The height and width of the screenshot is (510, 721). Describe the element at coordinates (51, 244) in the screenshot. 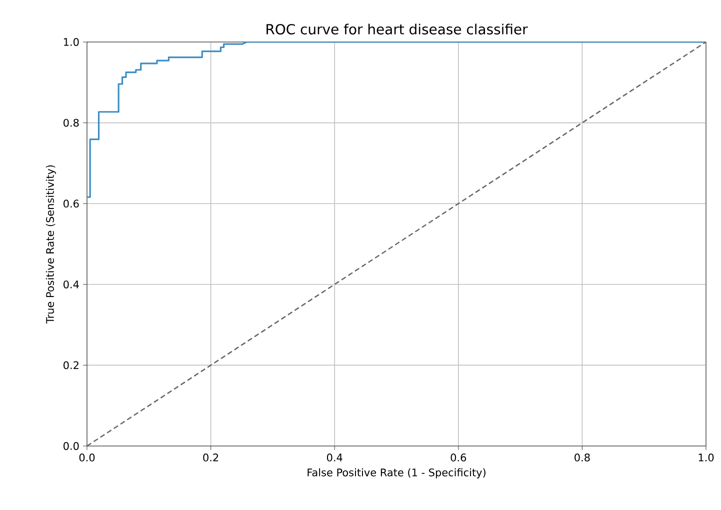

I see `y-axis-title: True Positive Rate (Sensitivity)` at that location.